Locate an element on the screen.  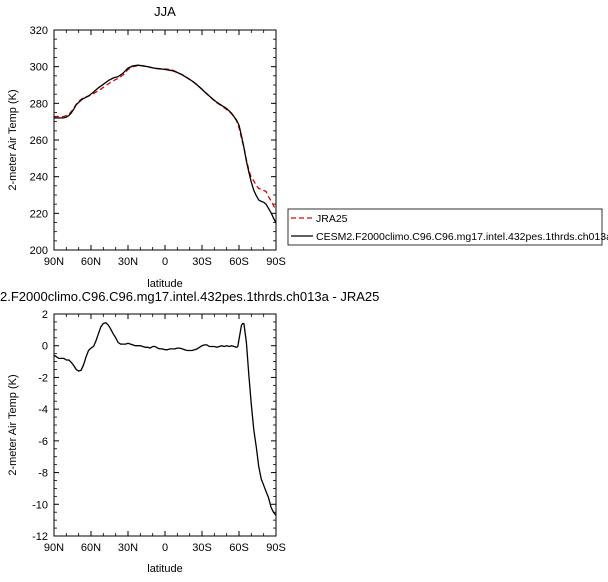
top-xtick-label: 60S is located at coordinates (239, 262).